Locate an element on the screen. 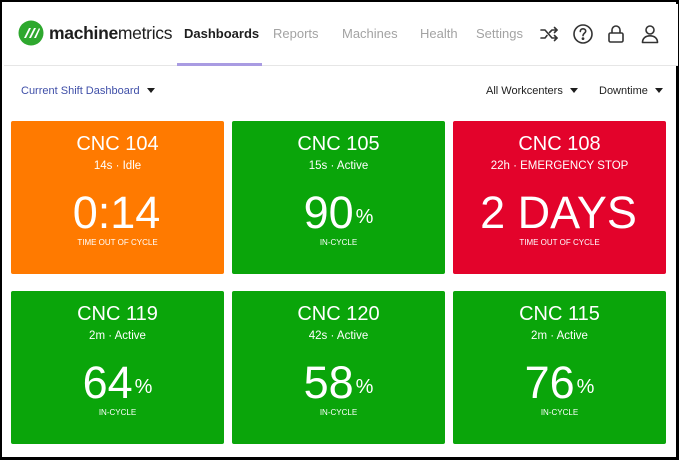 This screenshot has height=460, width=679. machine-name: CNC 108 is located at coordinates (559, 144).